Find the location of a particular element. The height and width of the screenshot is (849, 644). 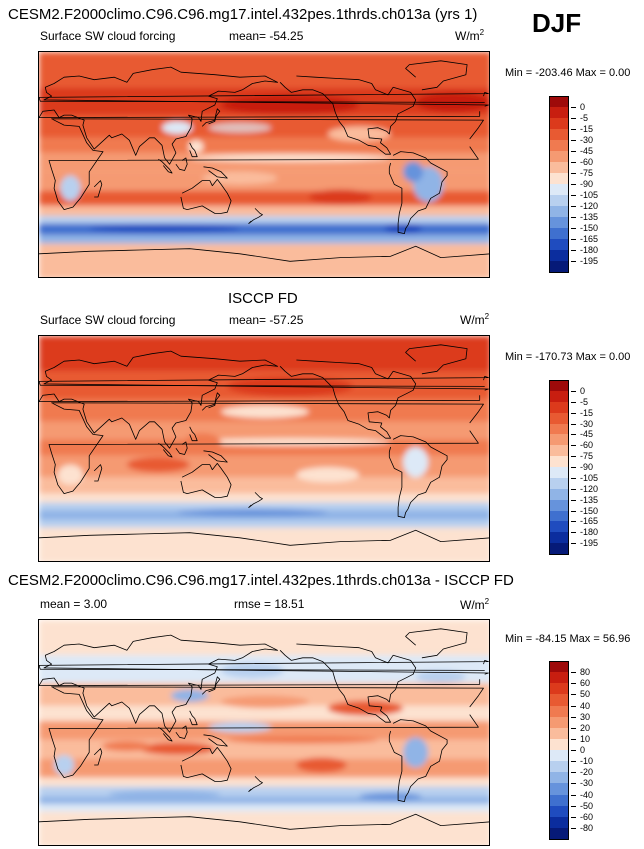

panel2-minmax: Min = -170.73 Max = 0.00 is located at coordinates (568, 357).